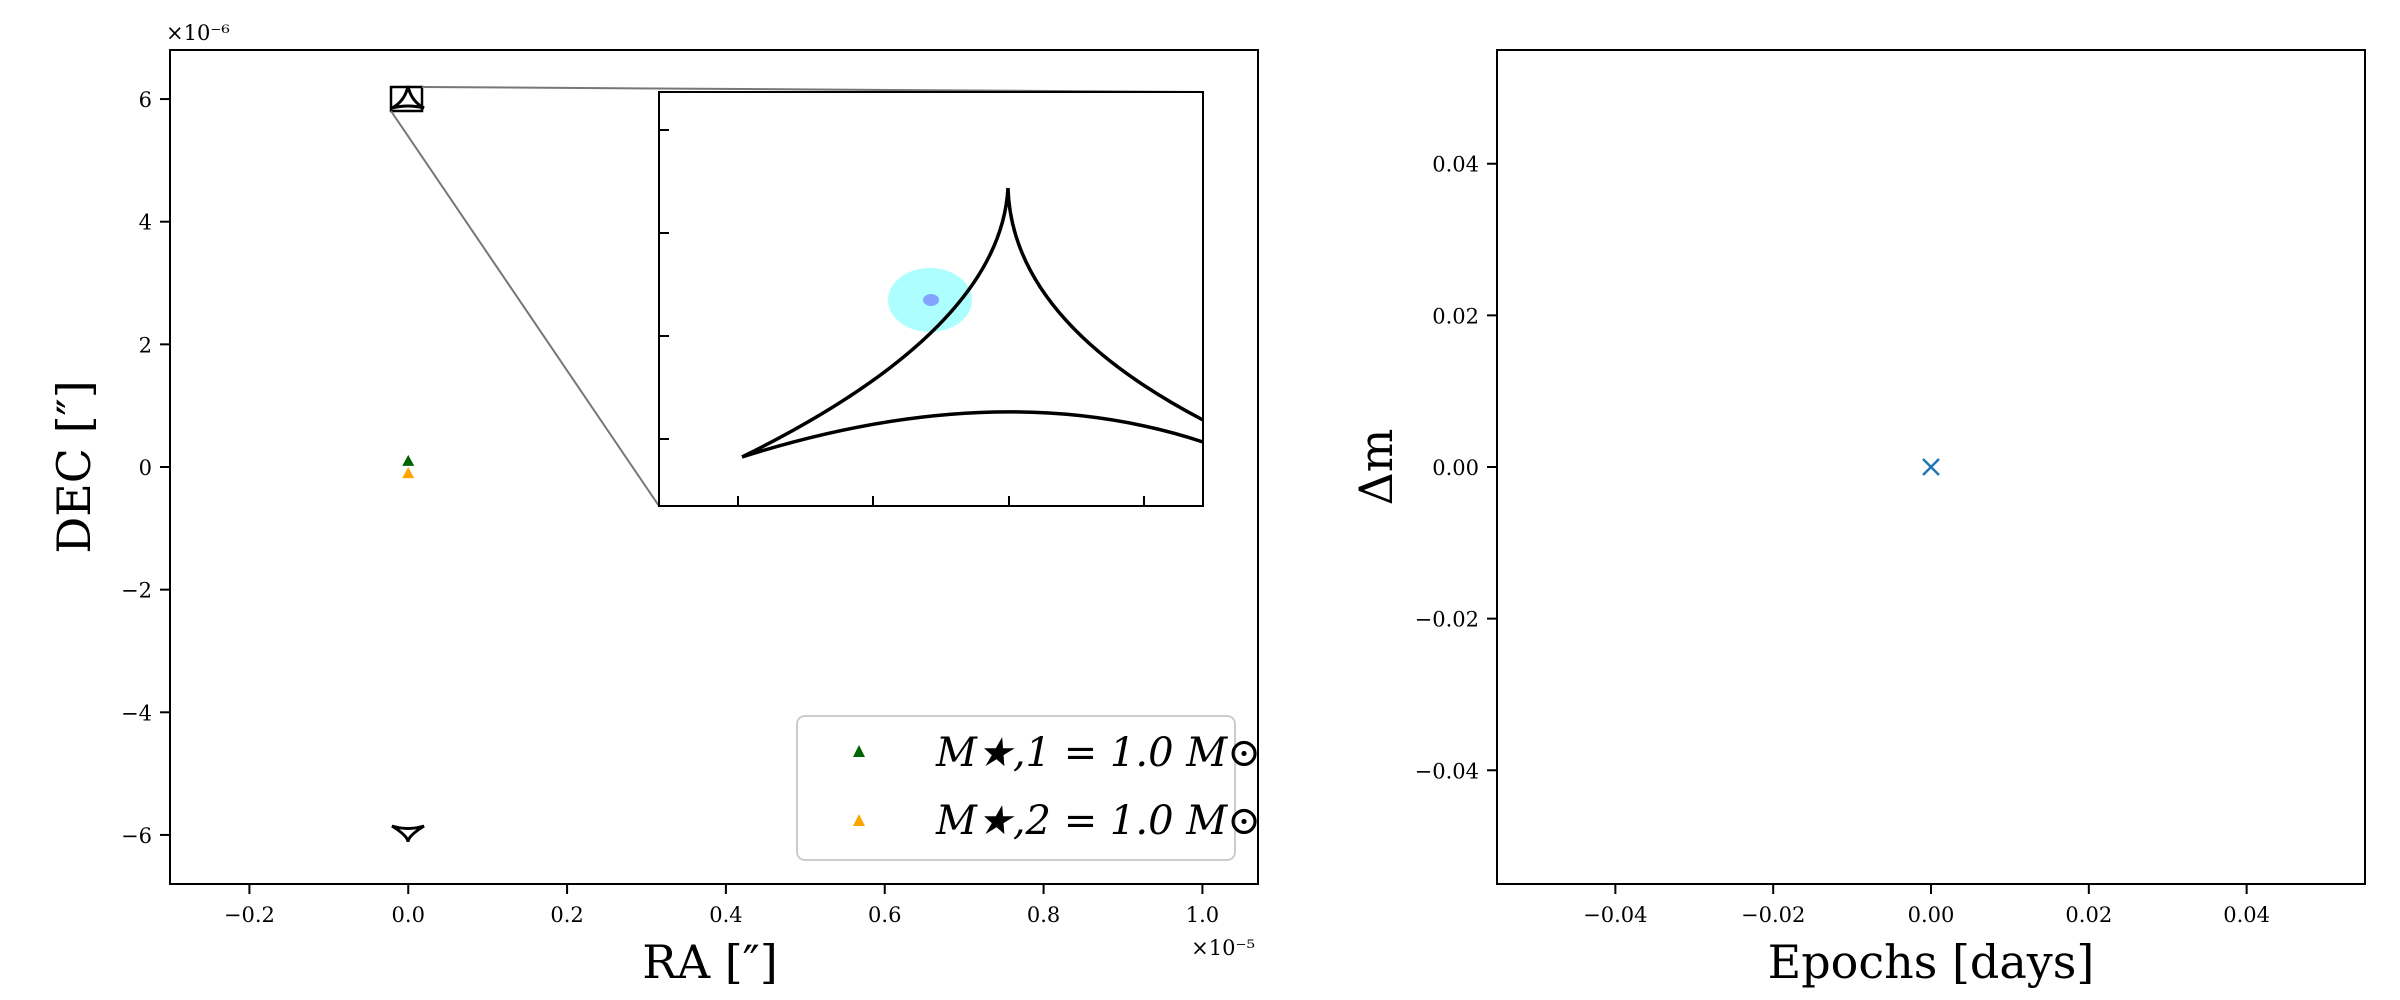 The width and height of the screenshot is (2400, 1000). Describe the element at coordinates (1223, 948) in the screenshot. I see `left-x-multiplier: ×10⁻⁵` at that location.